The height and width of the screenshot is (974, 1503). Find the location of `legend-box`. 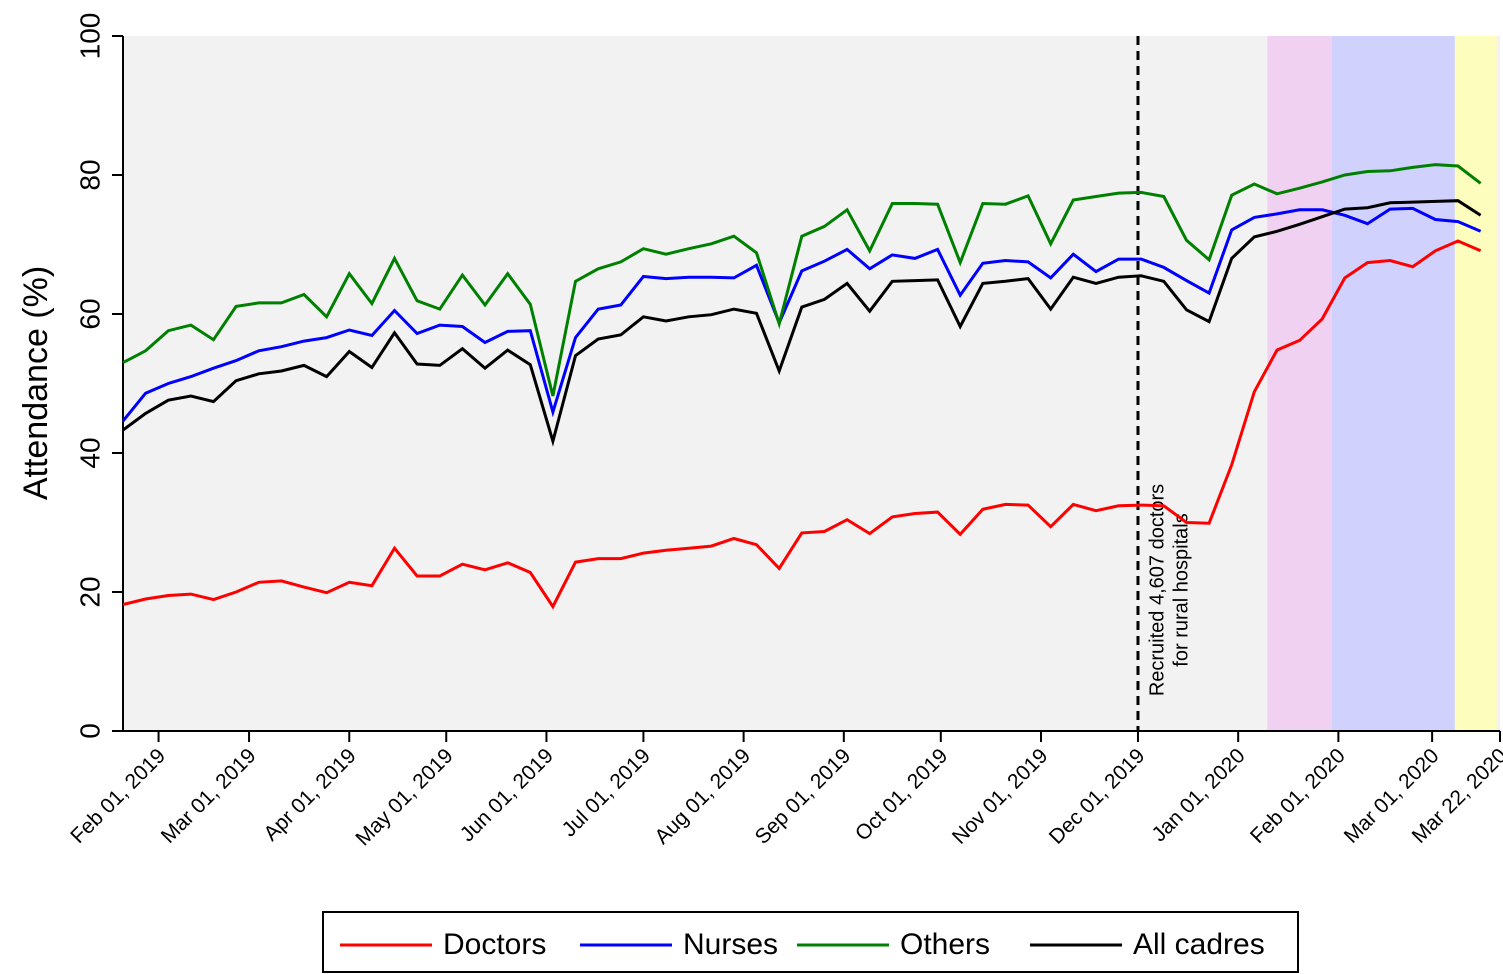

legend-box is located at coordinates (810, 942).